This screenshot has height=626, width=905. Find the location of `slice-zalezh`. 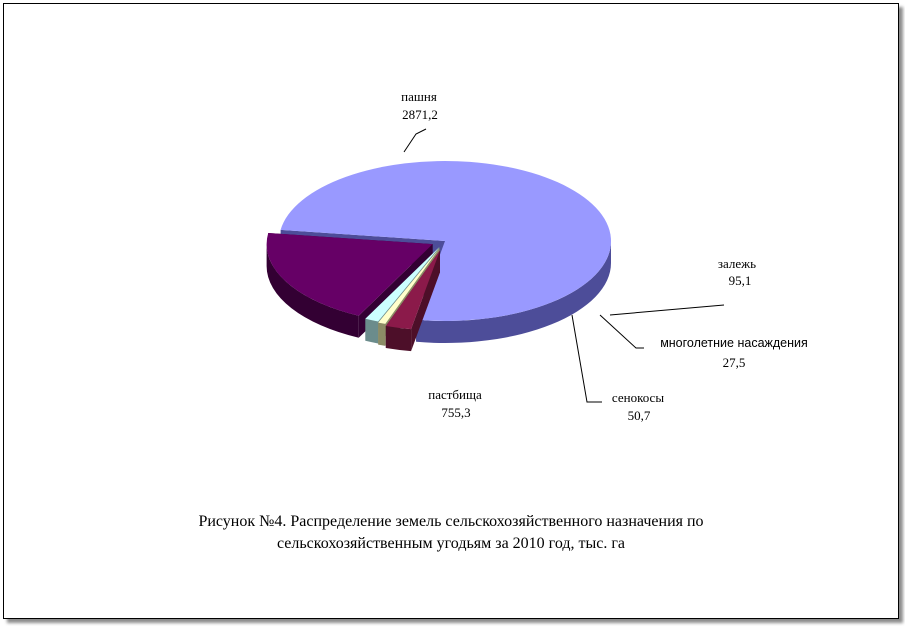

slice-zalezh is located at coordinates (412, 301).